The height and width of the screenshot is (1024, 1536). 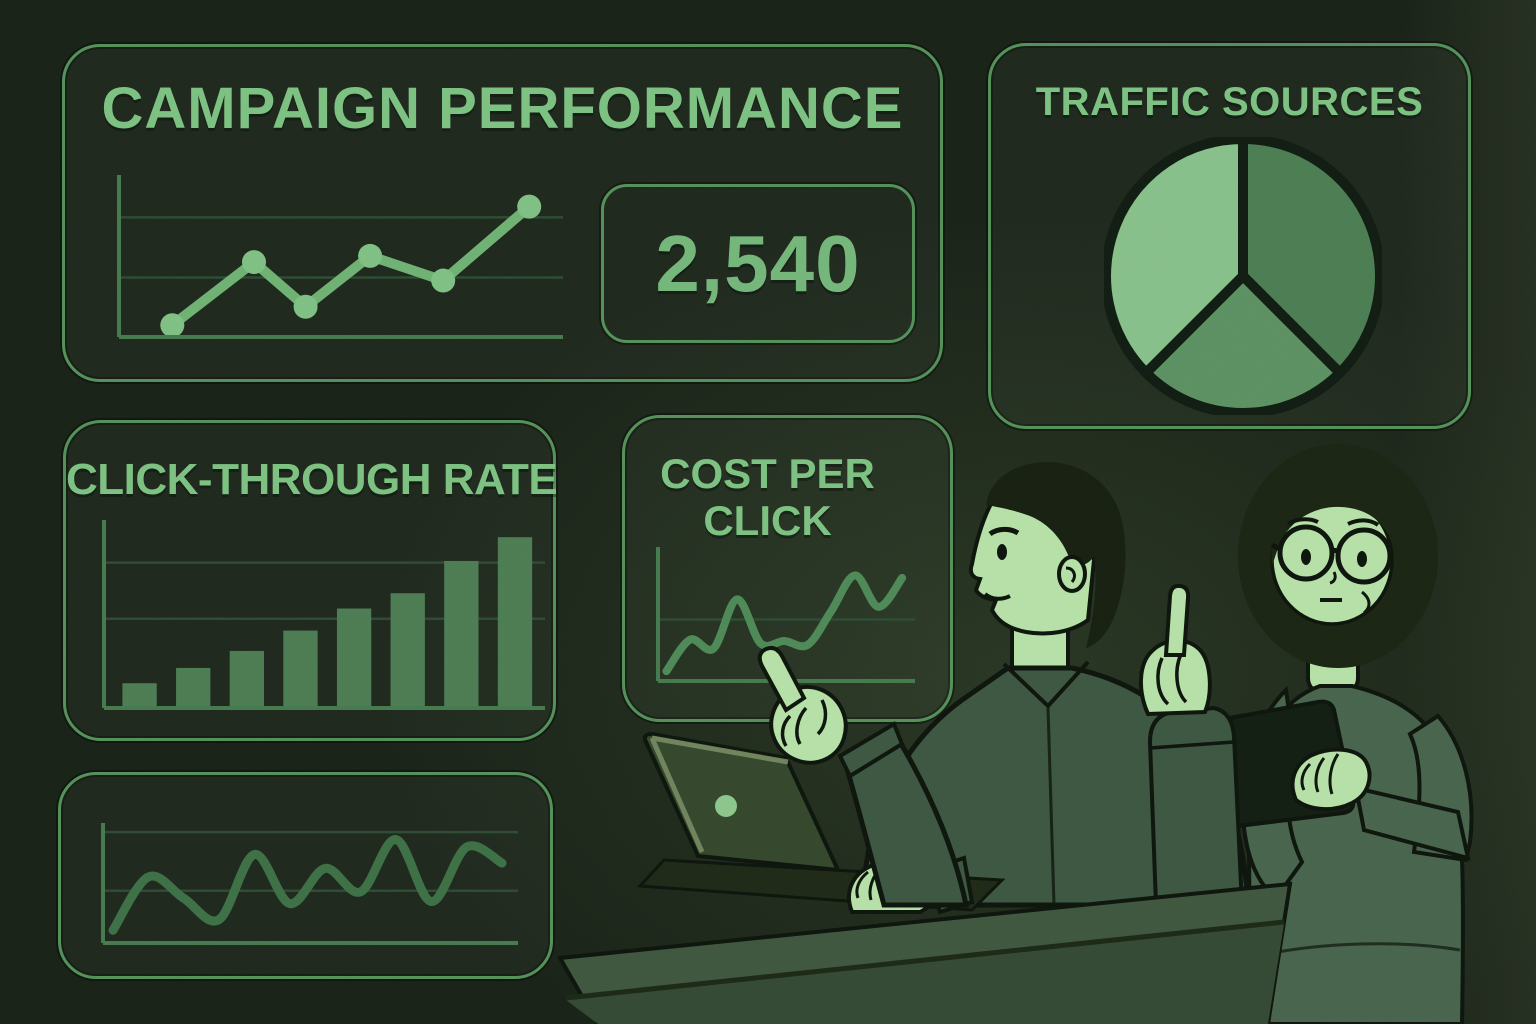 What do you see at coordinates (907, 823) in the screenshot?
I see `man-pointing-sleeve` at bounding box center [907, 823].